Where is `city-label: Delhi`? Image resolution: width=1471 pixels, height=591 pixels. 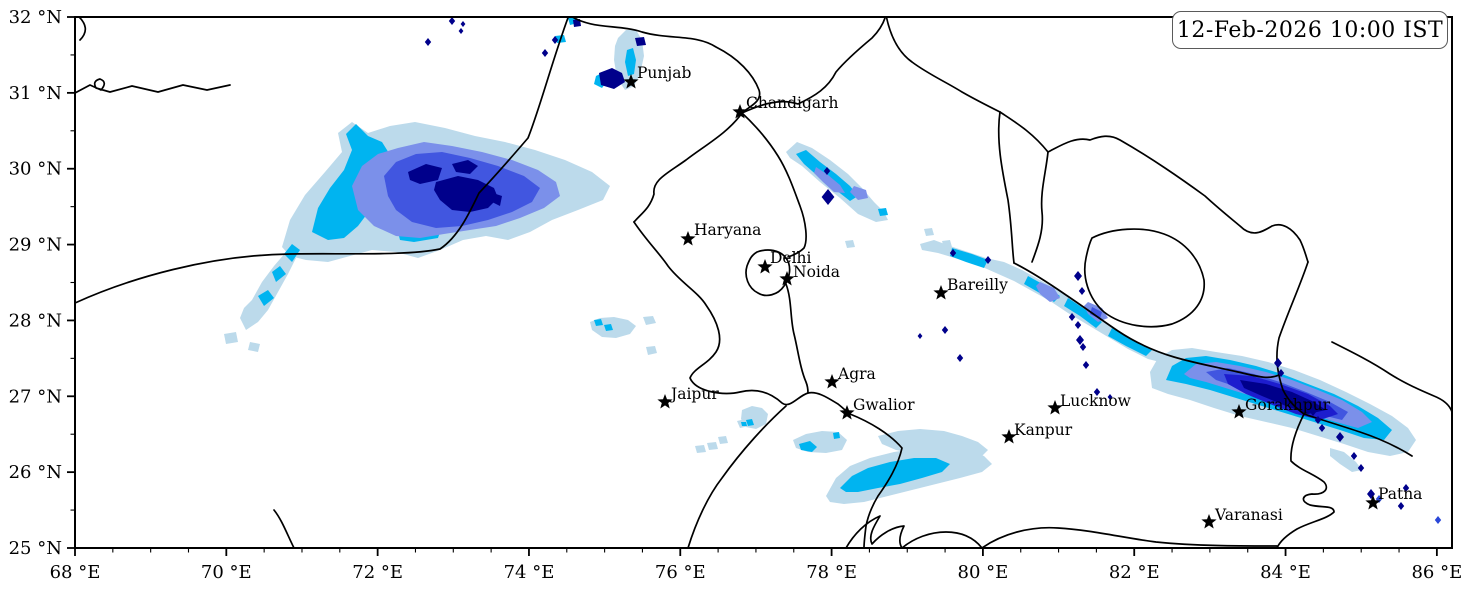
city-label: Delhi is located at coordinates (791, 258).